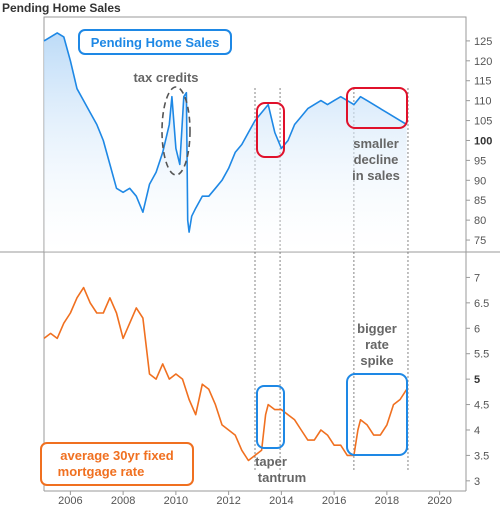 The width and height of the screenshot is (500, 506). Describe the element at coordinates (228, 500) in the screenshot. I see `x-tick-label-2012: 2012` at that location.